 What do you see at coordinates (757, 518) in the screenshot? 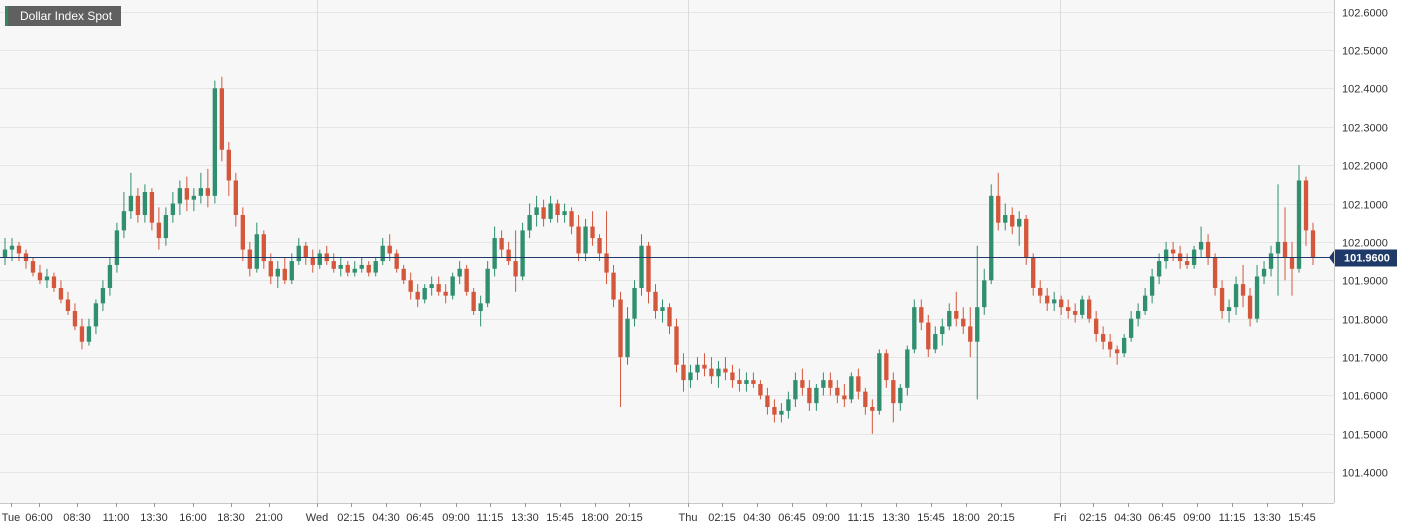
I see `time-tick-label: 04:30` at bounding box center [757, 518].